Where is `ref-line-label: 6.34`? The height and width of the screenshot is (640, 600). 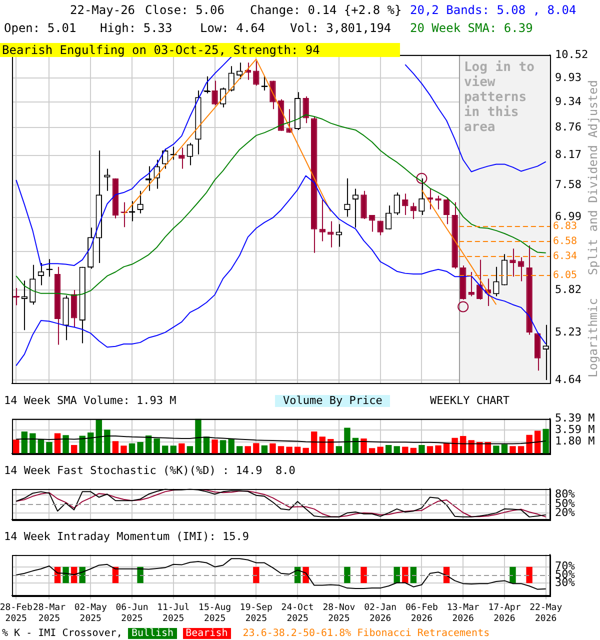
ref-line-label: 6.34 is located at coordinates (565, 256).